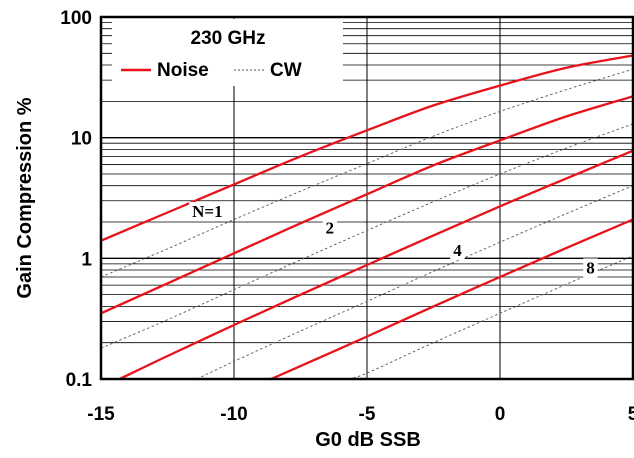 This screenshot has width=634, height=458. I want to click on curve-labels: N=1 2 4 8, so click(393, 240).